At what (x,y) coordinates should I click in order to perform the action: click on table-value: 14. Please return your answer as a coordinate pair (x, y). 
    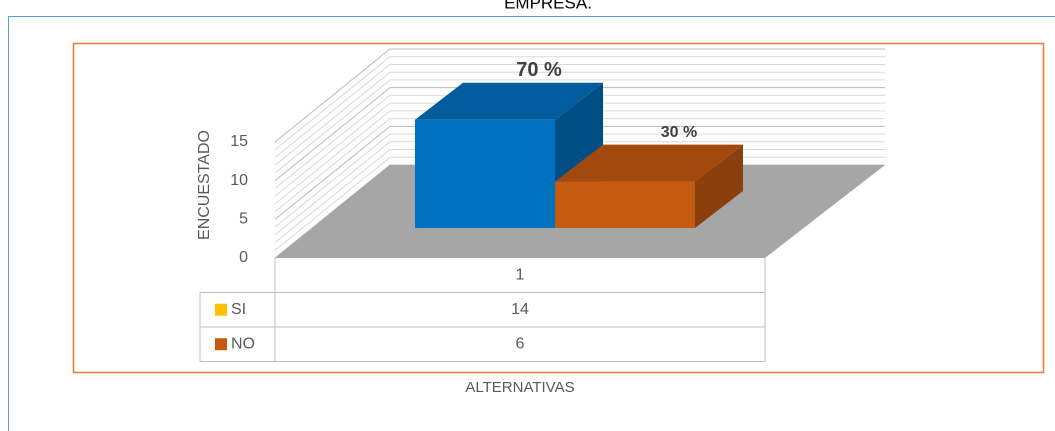
    Looking at the image, I should click on (520, 309).